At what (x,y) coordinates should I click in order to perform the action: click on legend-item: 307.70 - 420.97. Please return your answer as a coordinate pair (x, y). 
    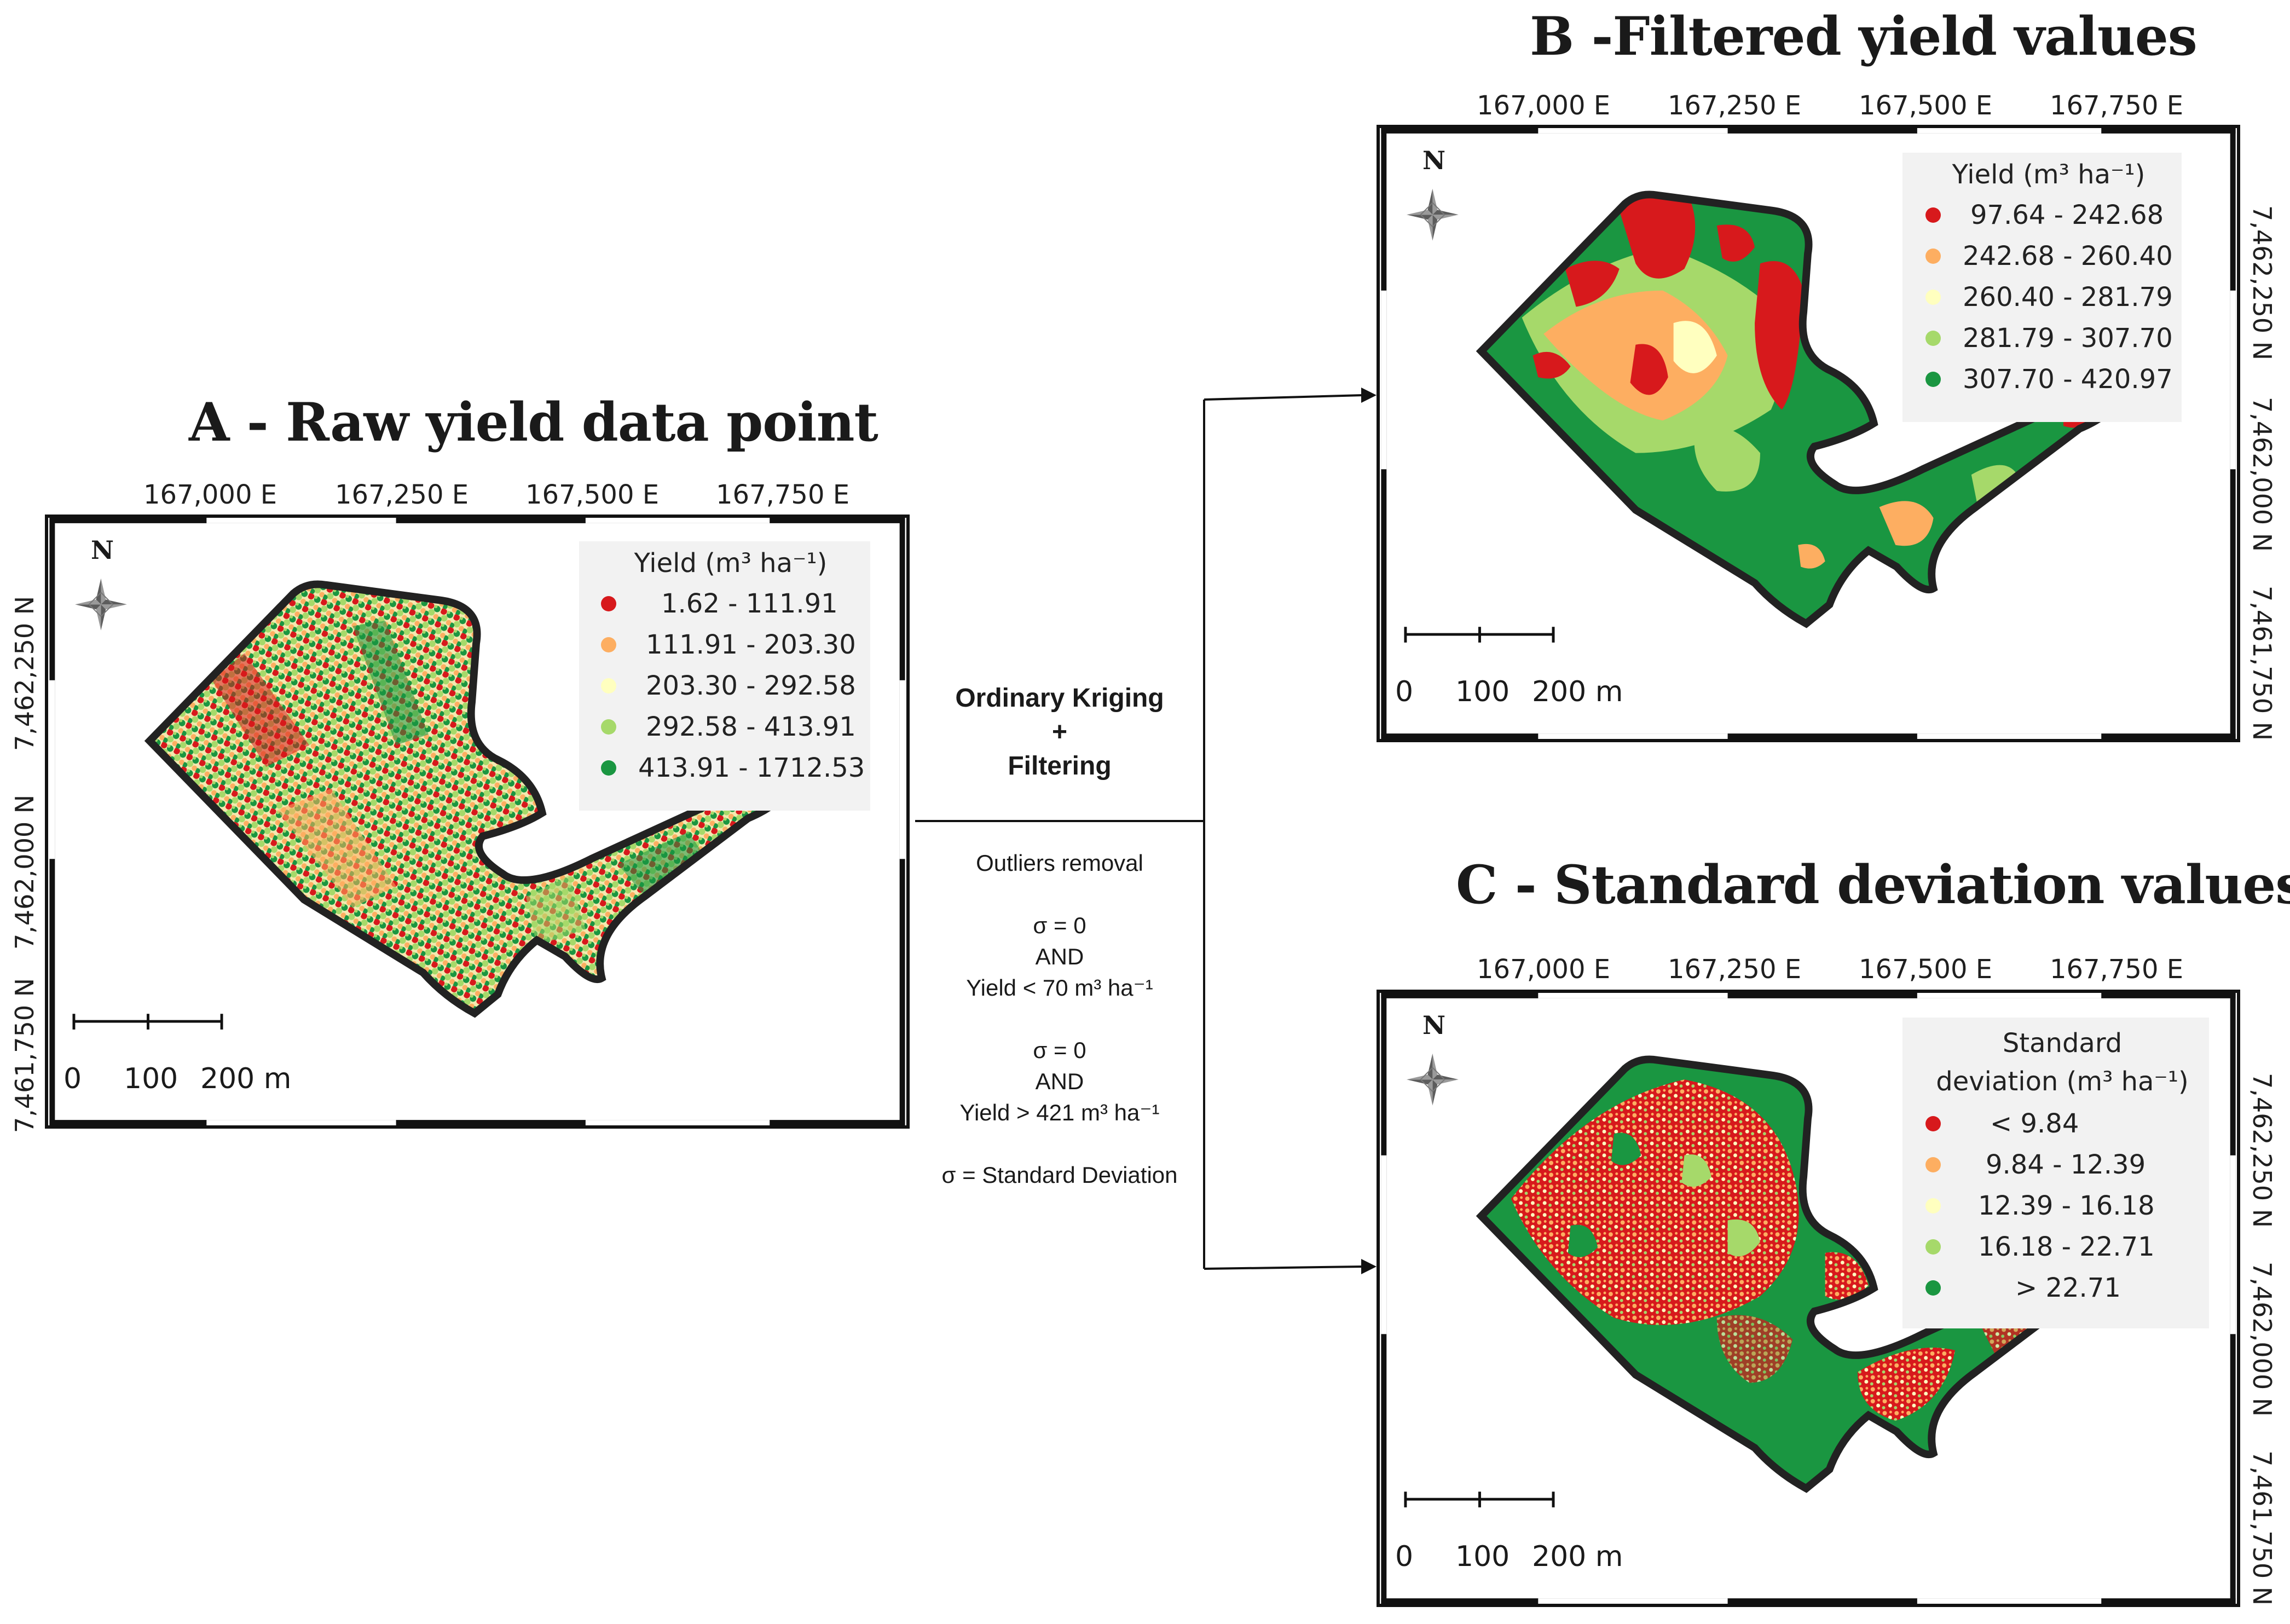
    Looking at the image, I should click on (2049, 379).